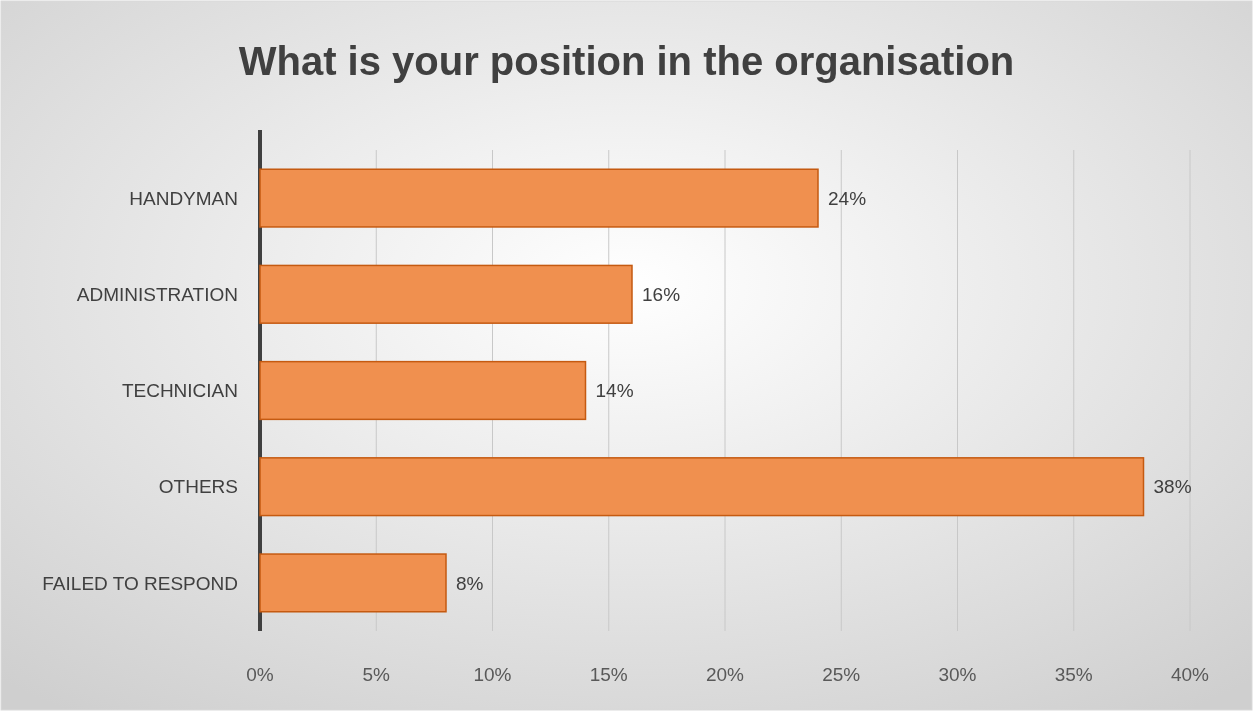 This screenshot has height=711, width=1253. I want to click on y-tick-label: OTHERS, so click(198, 487).